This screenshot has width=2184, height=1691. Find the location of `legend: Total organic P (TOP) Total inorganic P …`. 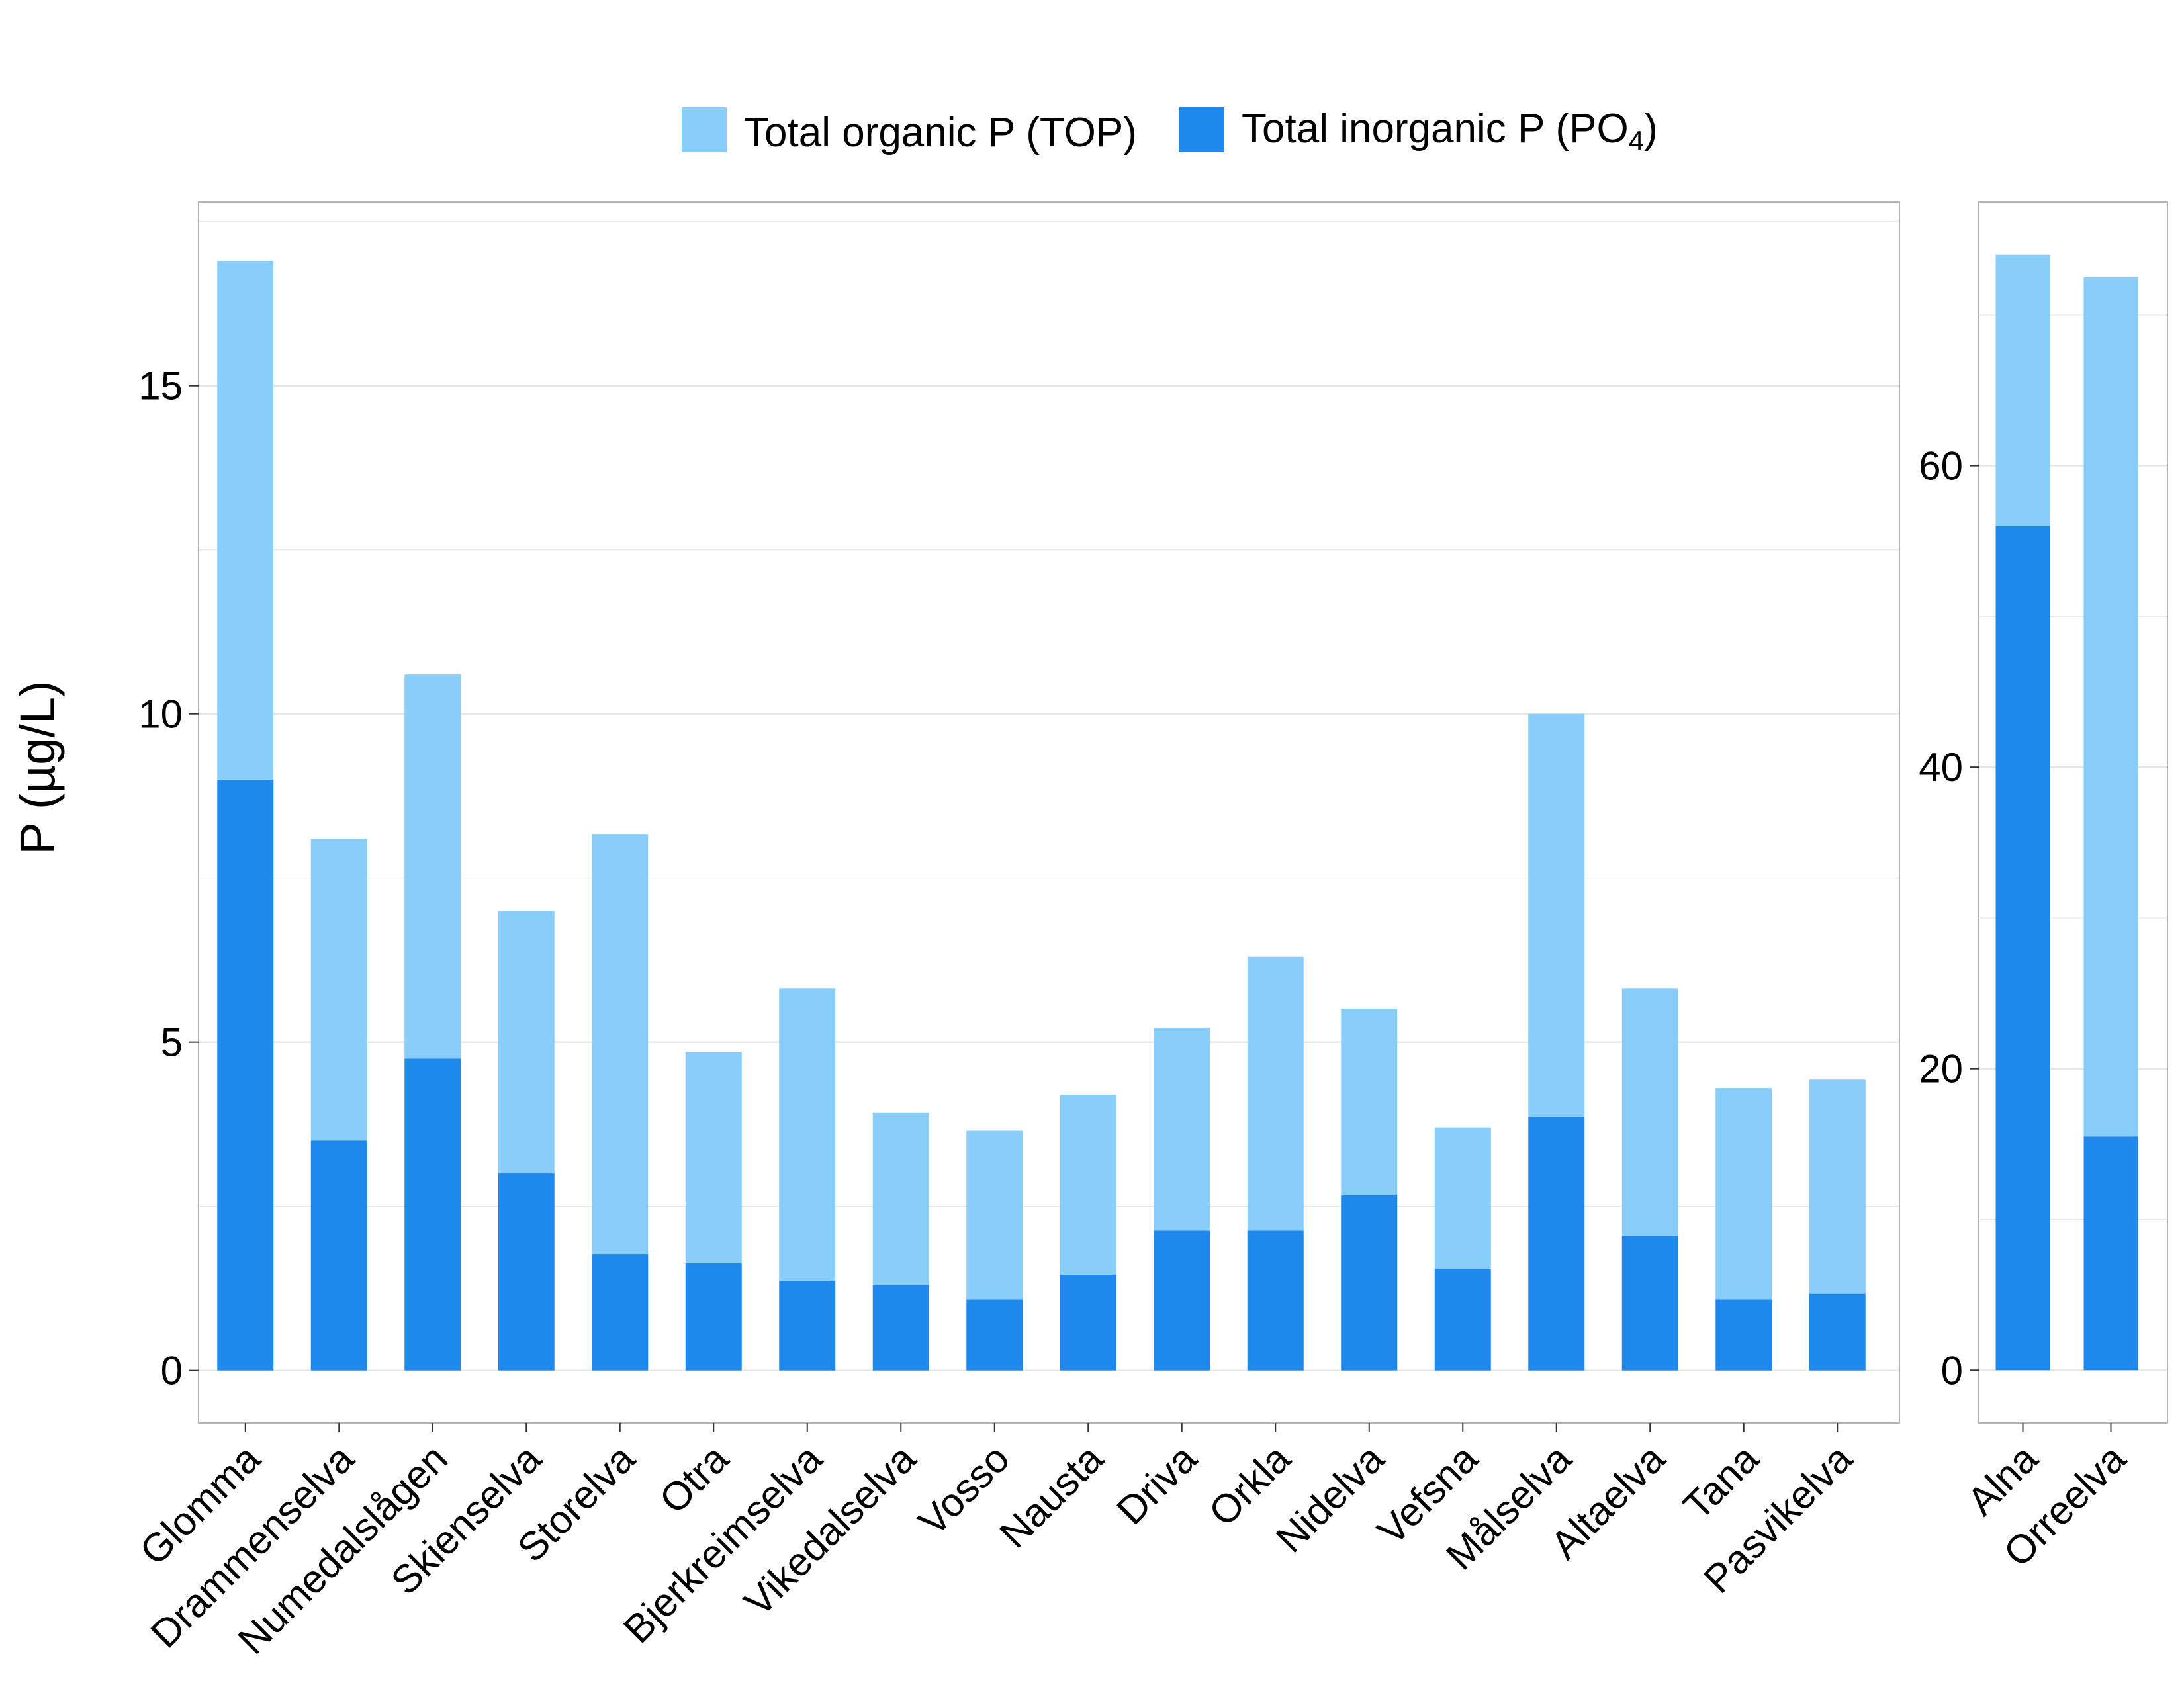

legend: Total organic P (TOP) Total inorganic P … is located at coordinates (1170, 131).